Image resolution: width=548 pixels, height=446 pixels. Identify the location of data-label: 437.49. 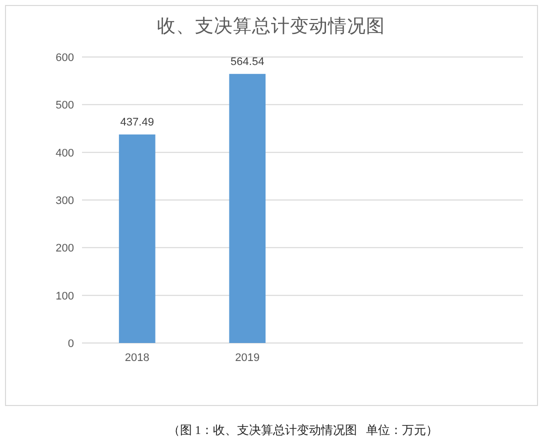
(137, 122).